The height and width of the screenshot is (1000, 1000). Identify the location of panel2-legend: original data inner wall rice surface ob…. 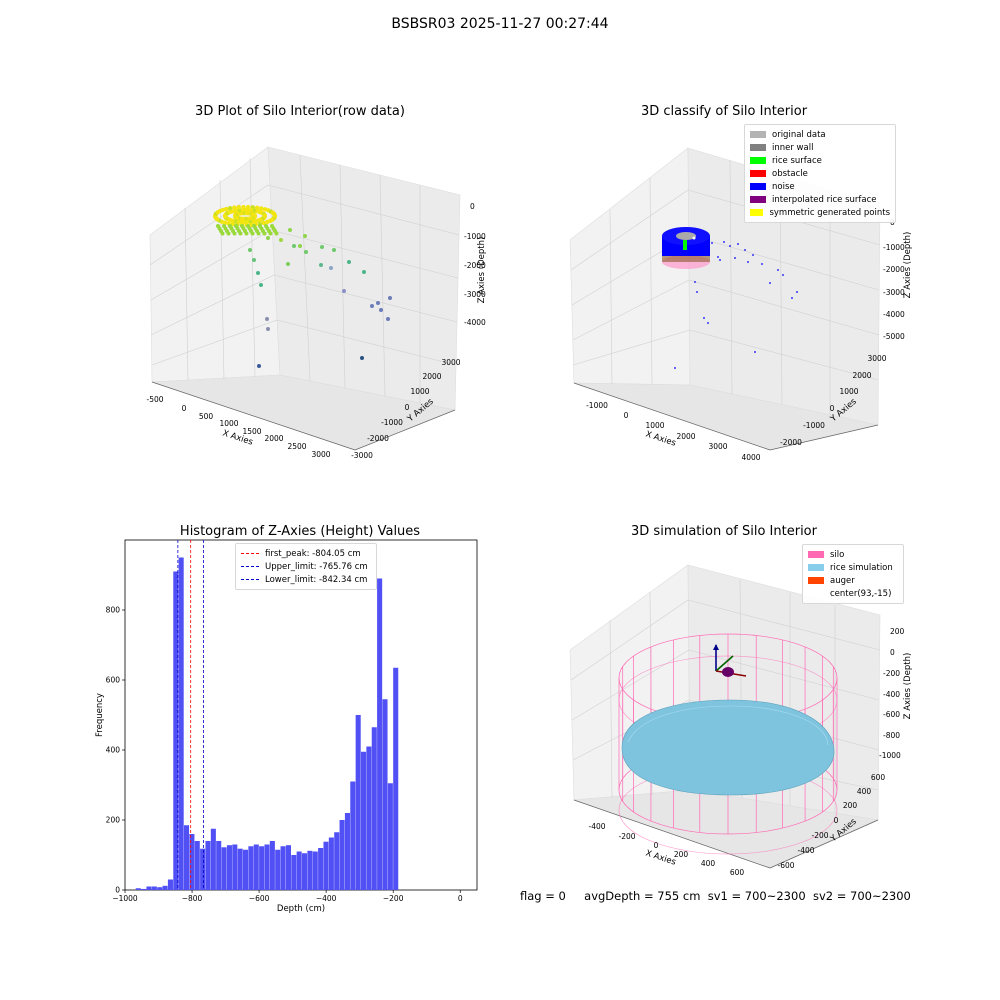
(820, 173).